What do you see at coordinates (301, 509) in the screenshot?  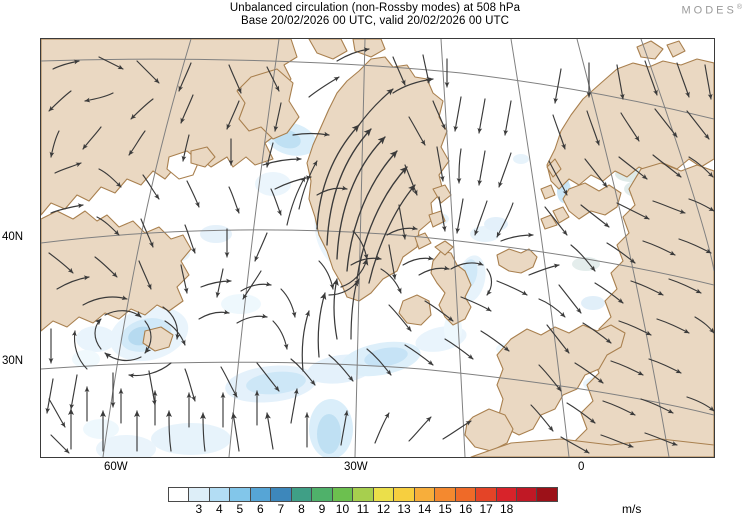 I see `colorbar-tick: 8` at bounding box center [301, 509].